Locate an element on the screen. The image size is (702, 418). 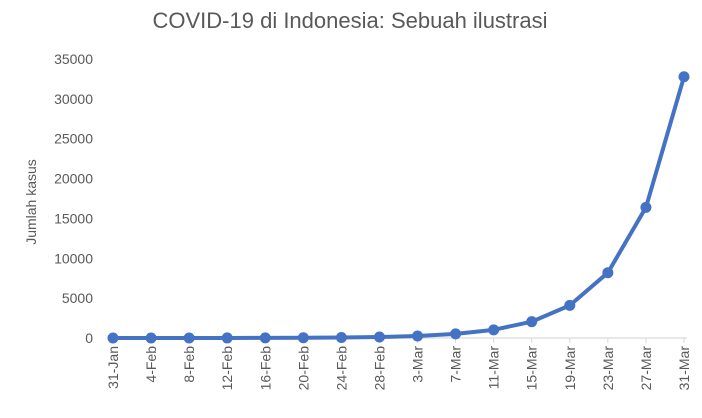
y-tick-label: 15000 is located at coordinates (73, 218).